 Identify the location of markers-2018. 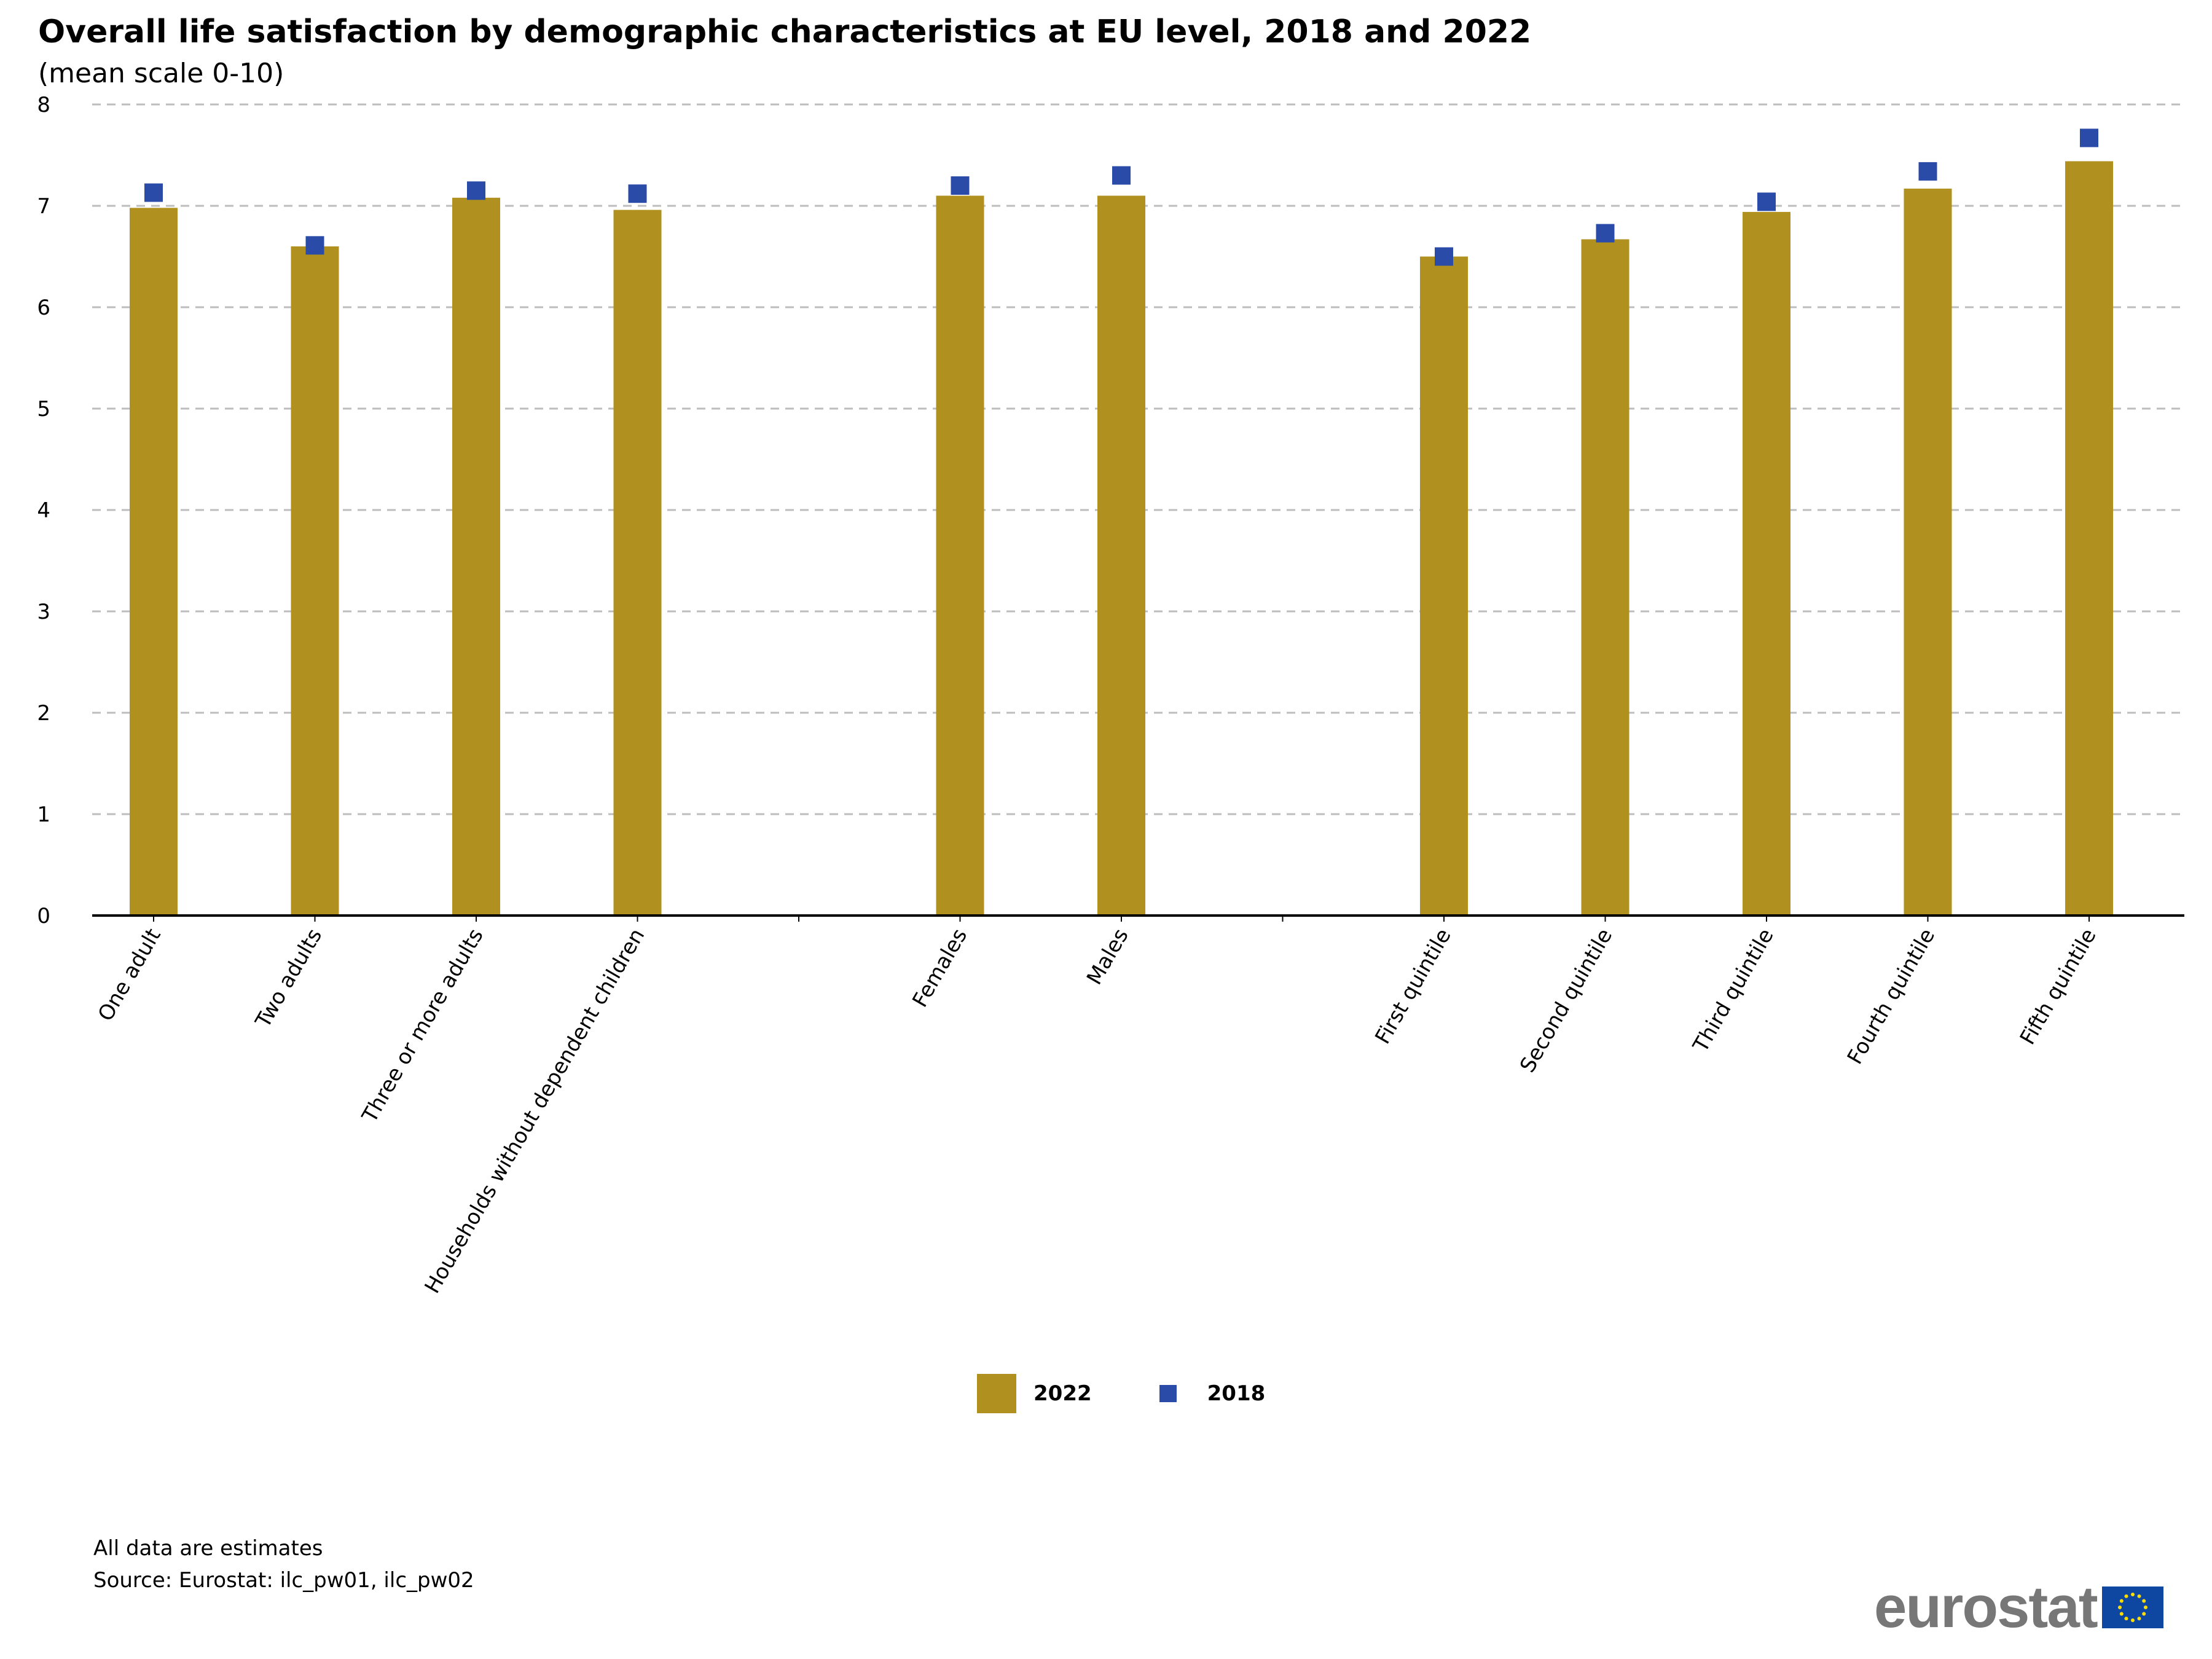
(1121, 197).